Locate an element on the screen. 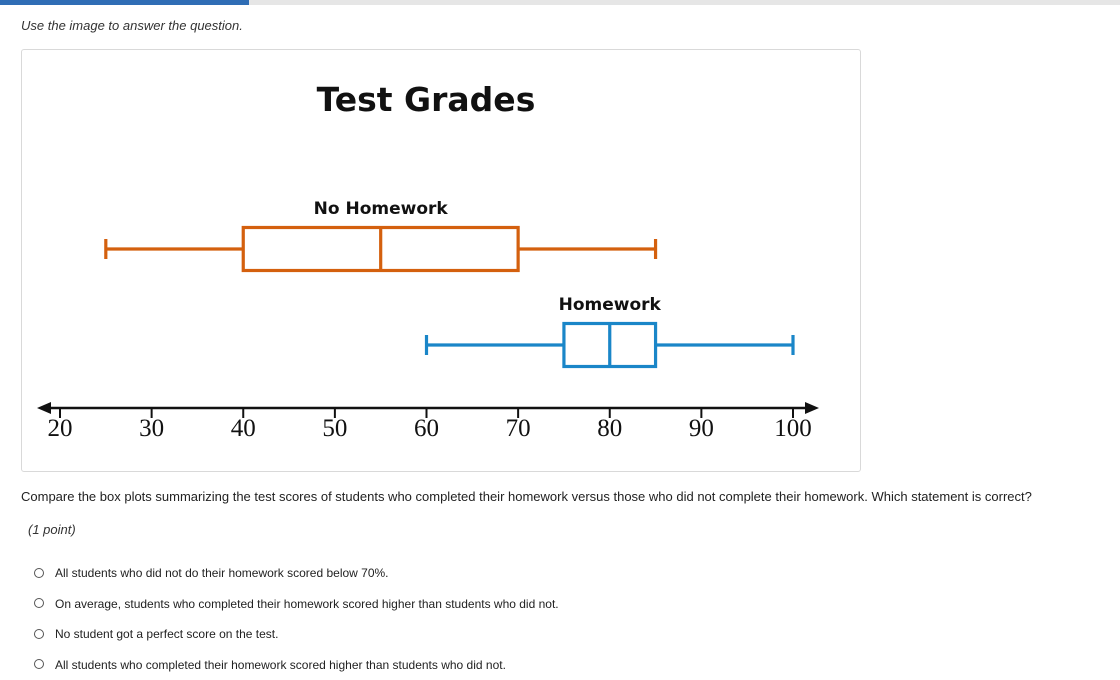 This screenshot has height=680, width=1120. chart-title: Test Grades is located at coordinates (426, 99).